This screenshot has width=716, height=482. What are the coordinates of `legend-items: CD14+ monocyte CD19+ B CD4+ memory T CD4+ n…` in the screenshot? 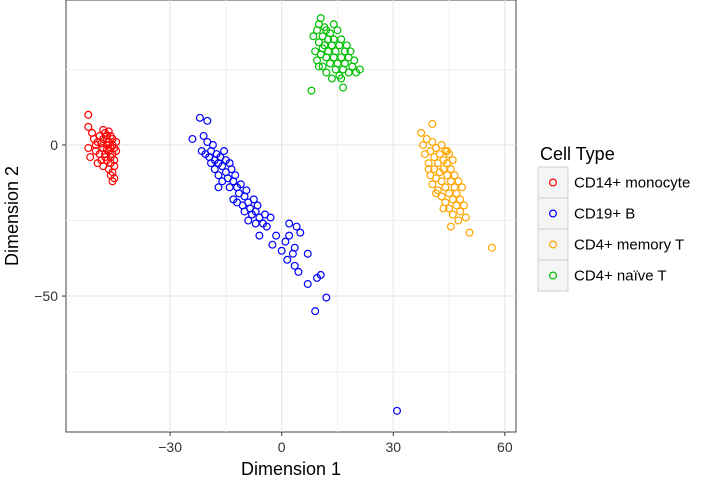 It's located at (613, 229).